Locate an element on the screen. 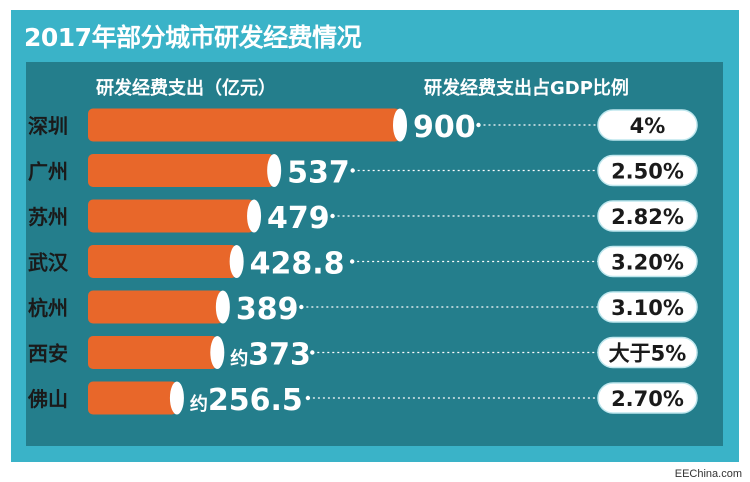 The width and height of the screenshot is (750, 482). left-header: 研发经费支出（亿元） is located at coordinates (186, 88).